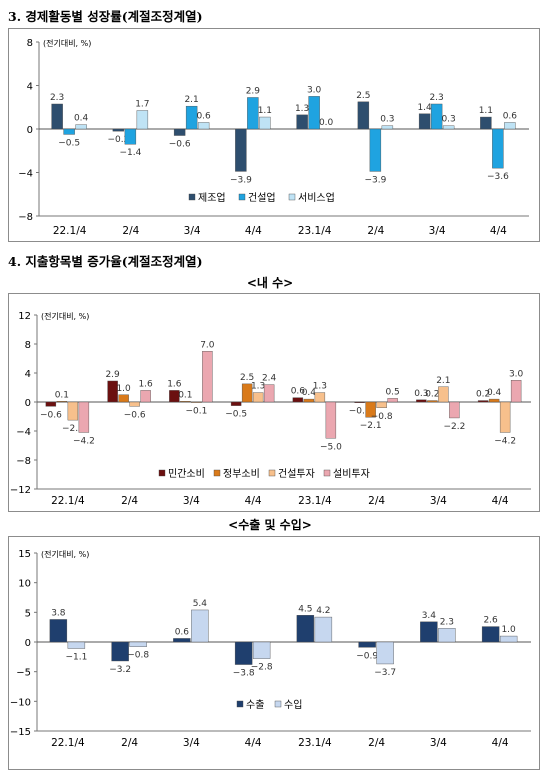 This screenshot has width=540, height=776. I want to click on data-label: −0.1, so click(196, 412).